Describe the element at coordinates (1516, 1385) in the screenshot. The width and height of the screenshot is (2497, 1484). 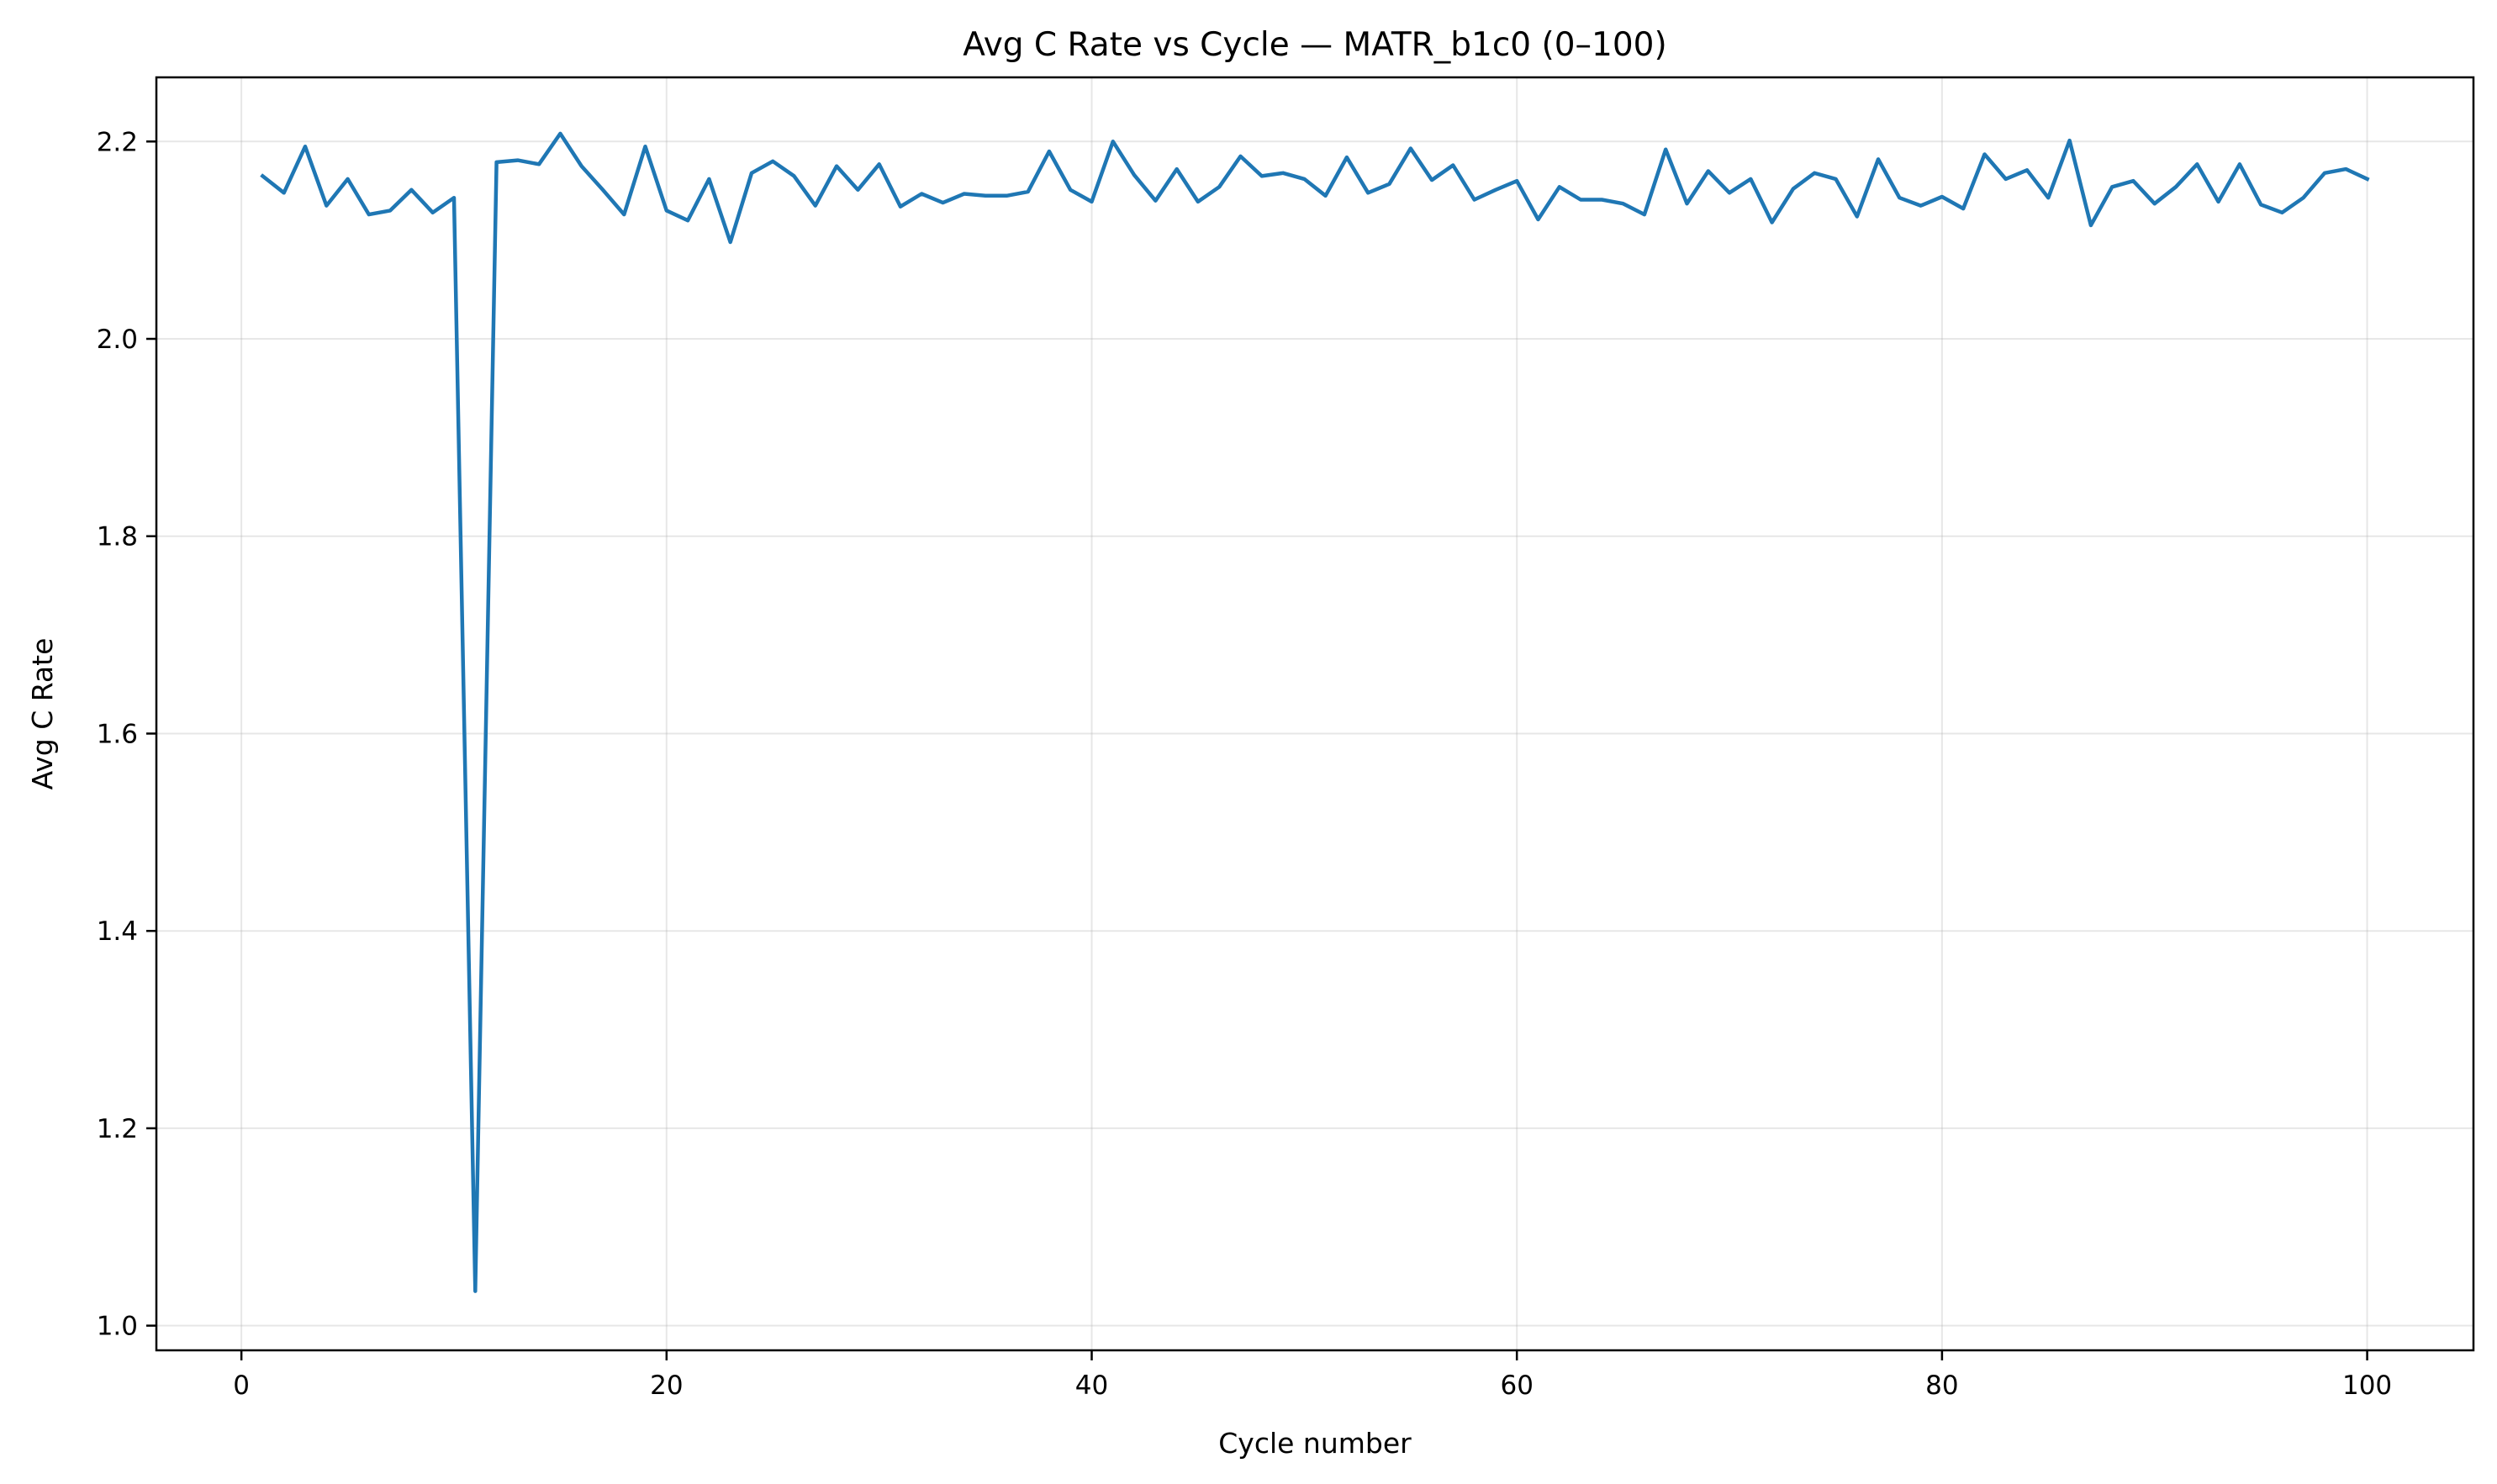
I see `x-tick-label: 60` at that location.